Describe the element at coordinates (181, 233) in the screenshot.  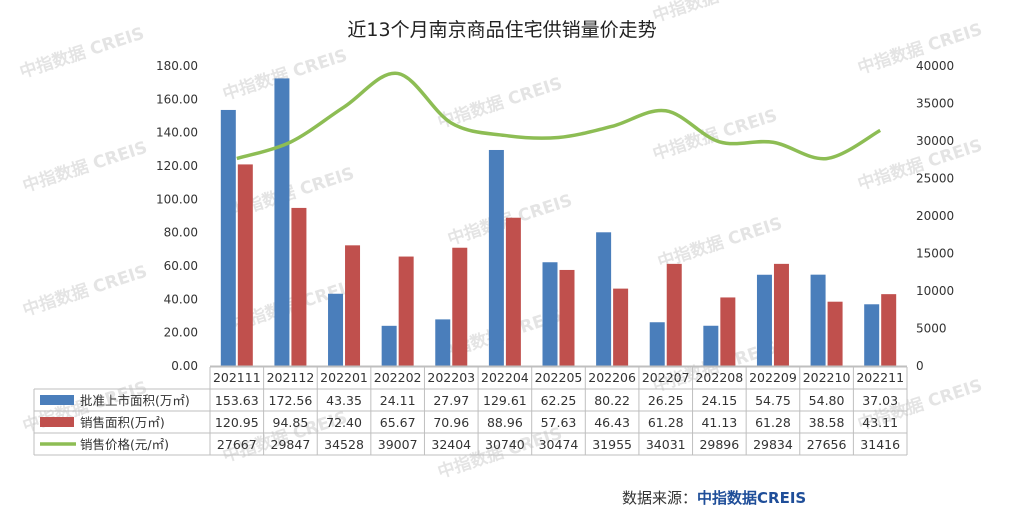
I see `y-left-tick-label: 80.00` at that location.